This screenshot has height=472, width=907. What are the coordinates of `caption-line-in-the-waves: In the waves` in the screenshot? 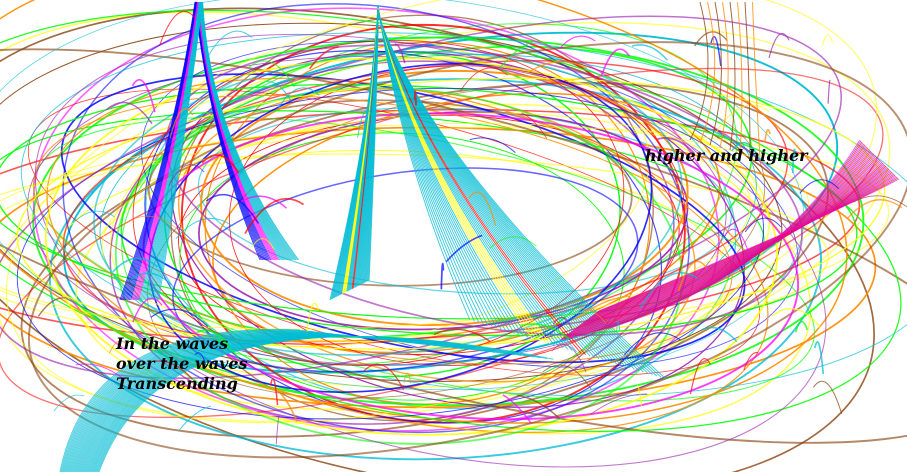 It's located at (172, 343).